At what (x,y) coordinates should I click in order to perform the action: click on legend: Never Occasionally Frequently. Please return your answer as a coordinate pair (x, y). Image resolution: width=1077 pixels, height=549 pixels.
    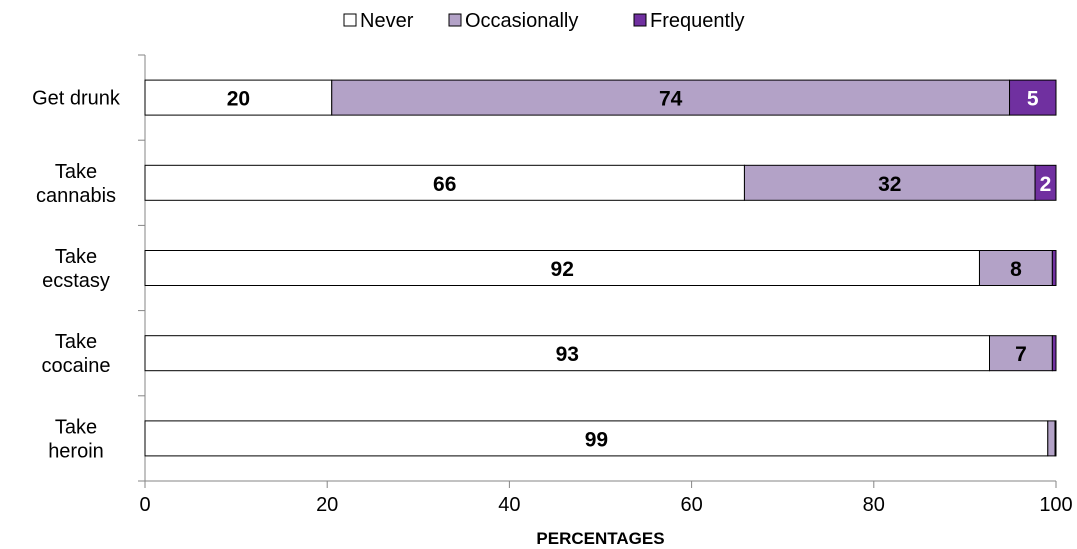
    Looking at the image, I should click on (544, 21).